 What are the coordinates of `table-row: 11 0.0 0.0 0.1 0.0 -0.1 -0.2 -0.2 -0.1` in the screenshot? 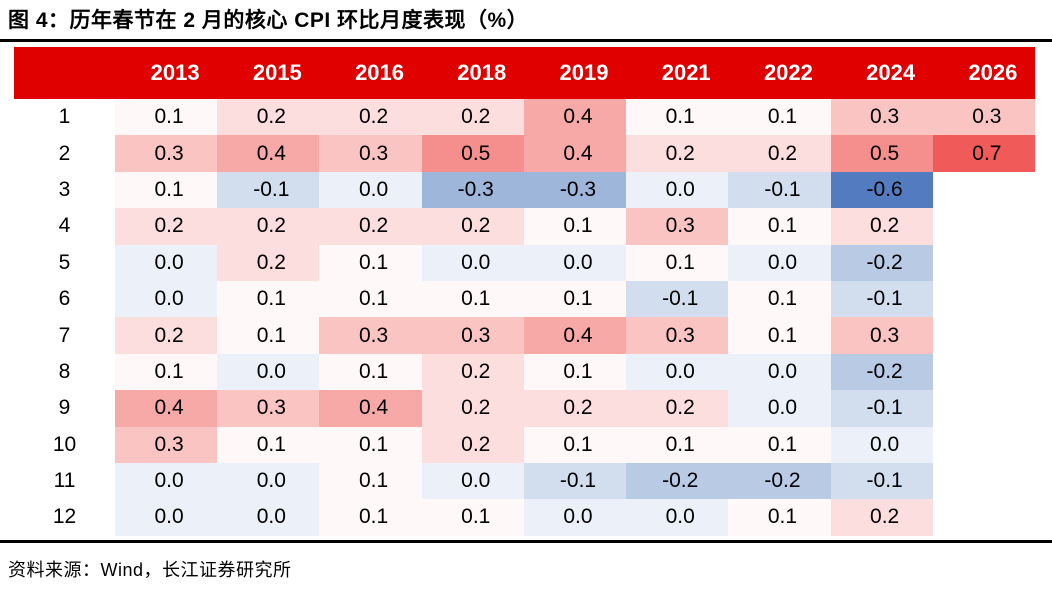 It's located at (524, 481).